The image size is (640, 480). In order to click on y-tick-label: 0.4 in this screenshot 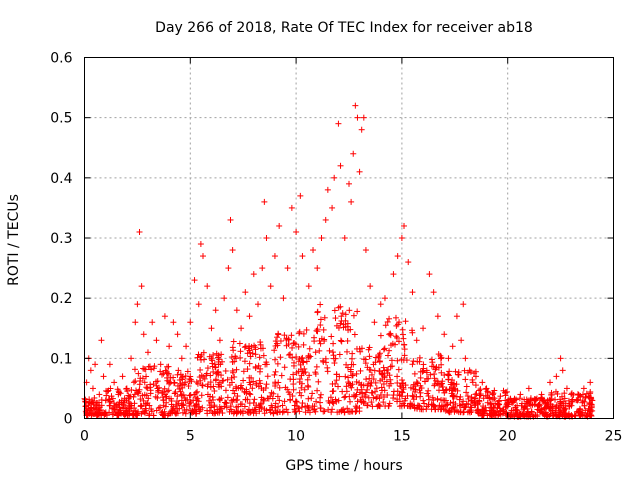, I will do `click(61, 179)`.